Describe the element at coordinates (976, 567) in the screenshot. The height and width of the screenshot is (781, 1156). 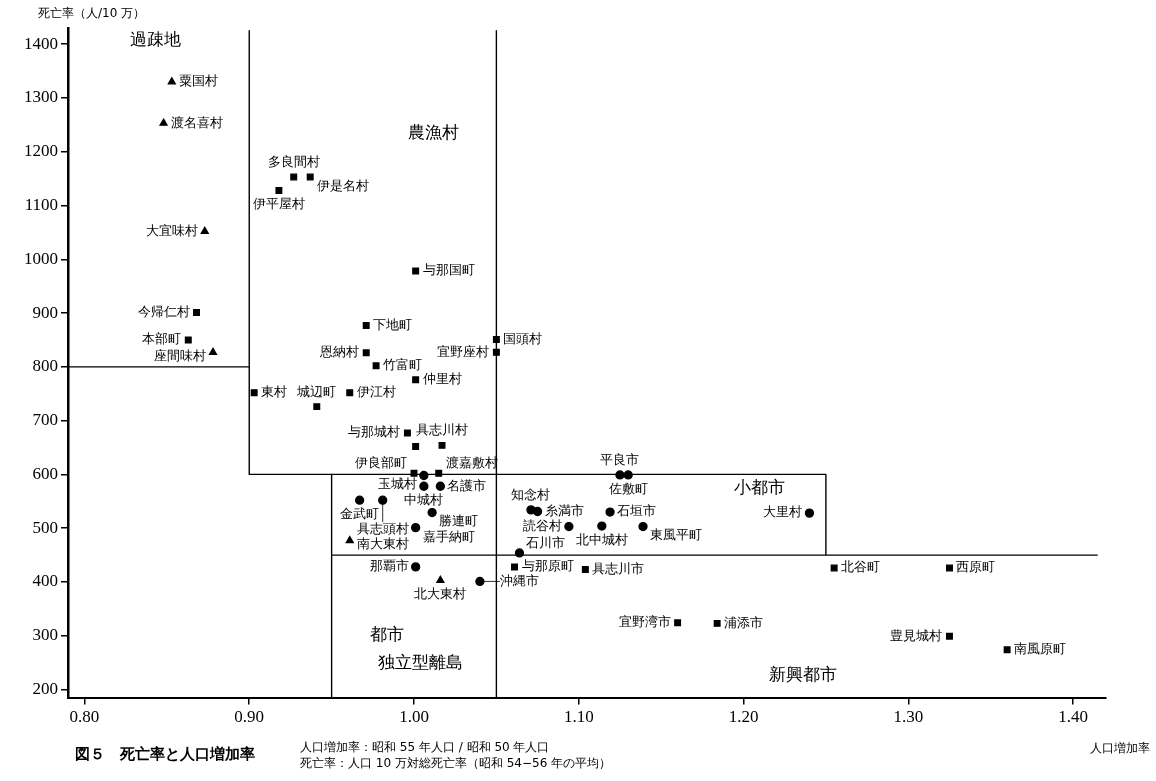
I see `annotation: 西原町` at that location.